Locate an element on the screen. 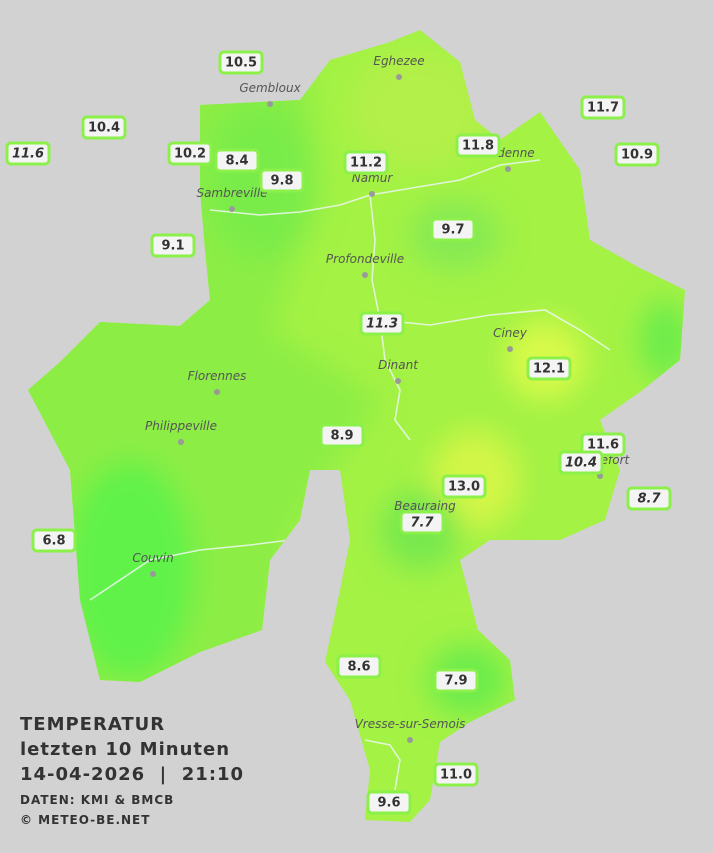 The height and width of the screenshot is (853, 713). station-temp: 11.8 is located at coordinates (478, 146).